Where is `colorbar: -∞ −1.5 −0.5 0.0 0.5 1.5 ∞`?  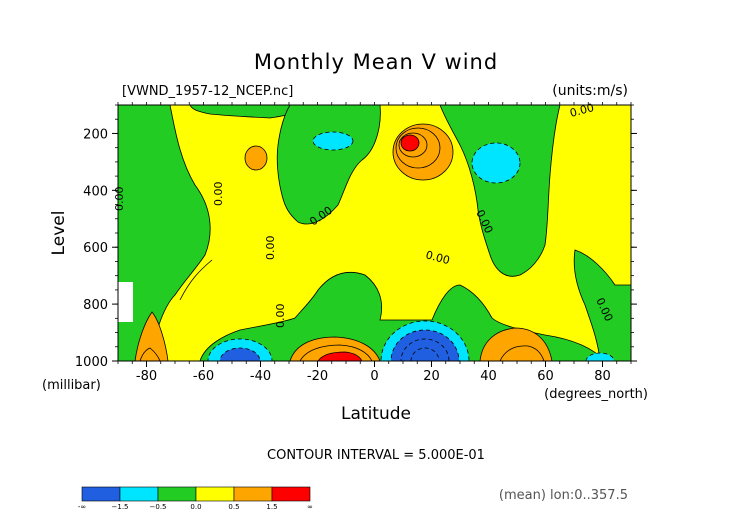
colorbar: -∞ −1.5 −0.5 0.0 0.5 1.5 ∞ is located at coordinates (195, 498).